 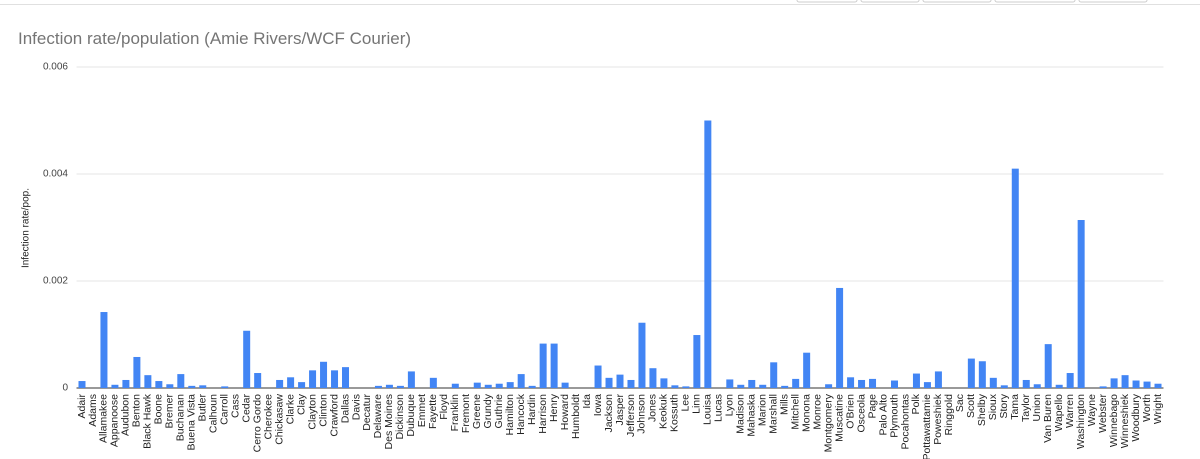 I want to click on x-tick-label: Calhoun, so click(x=214, y=413).